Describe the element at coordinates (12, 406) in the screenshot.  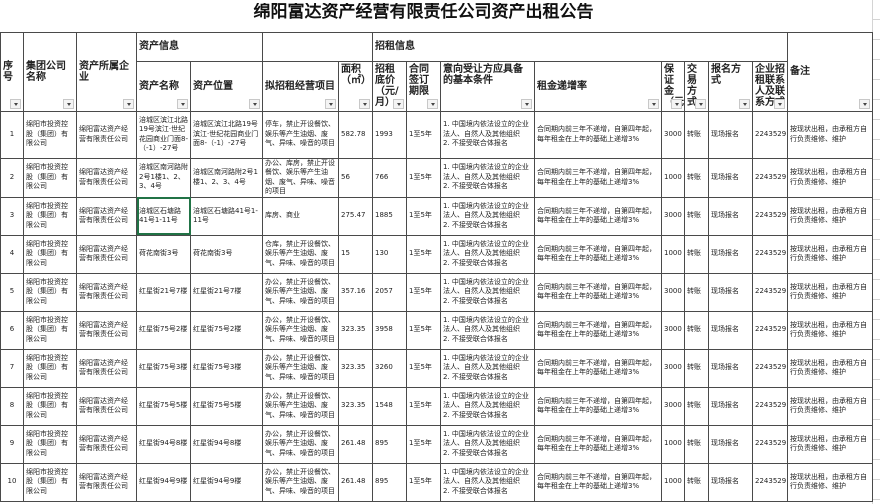
I see `cell-seq: 8` at that location.